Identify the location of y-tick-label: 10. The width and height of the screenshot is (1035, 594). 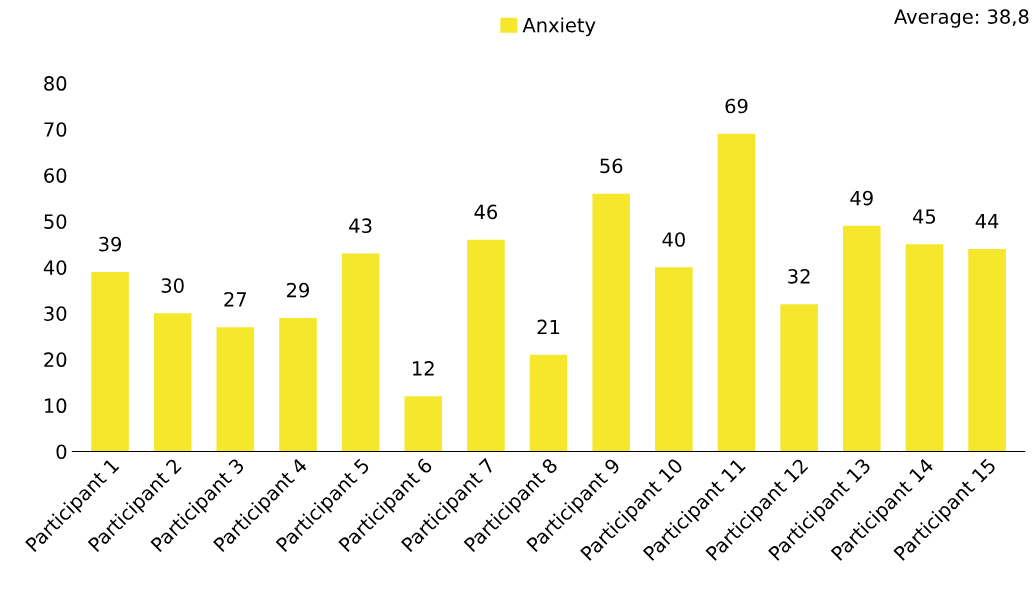
(55, 406).